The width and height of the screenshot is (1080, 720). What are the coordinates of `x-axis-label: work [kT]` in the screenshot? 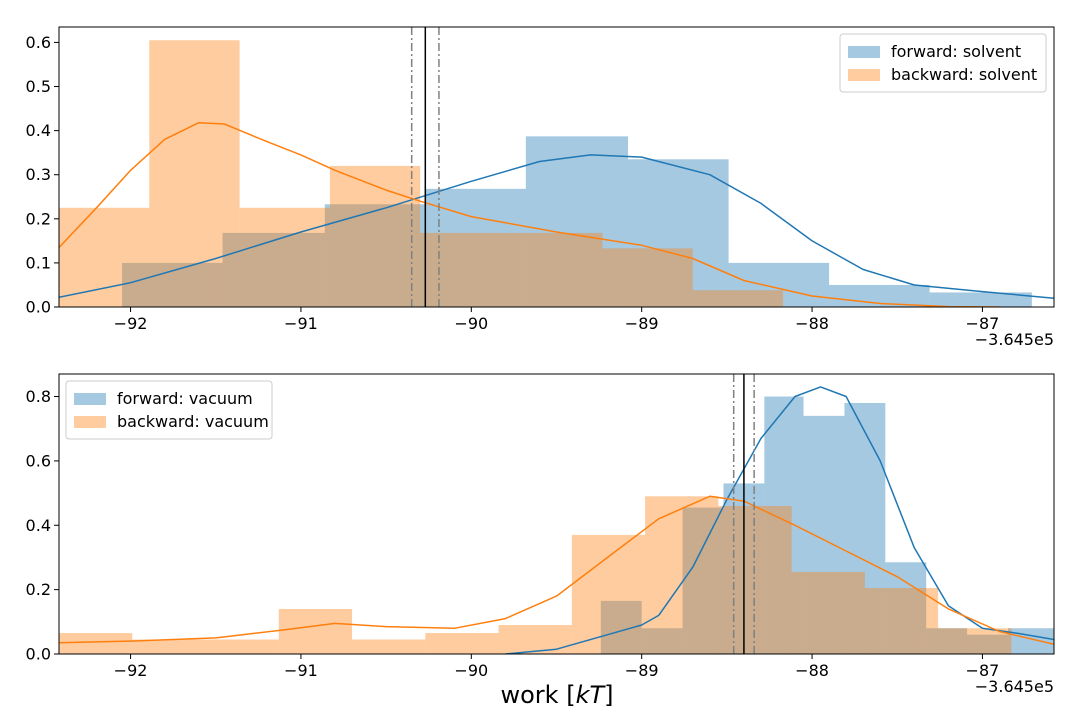 It's located at (556, 695).